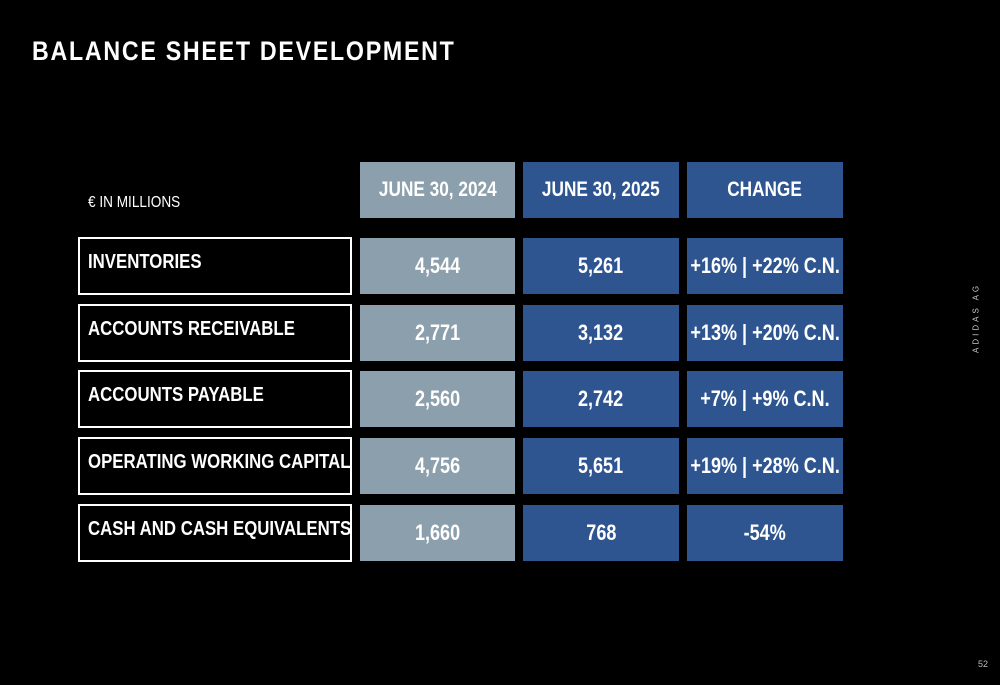 Image resolution: width=1000 pixels, height=685 pixels. Describe the element at coordinates (437, 466) in the screenshot. I see `value-2024-operating-working-capital: 4,756` at that location.